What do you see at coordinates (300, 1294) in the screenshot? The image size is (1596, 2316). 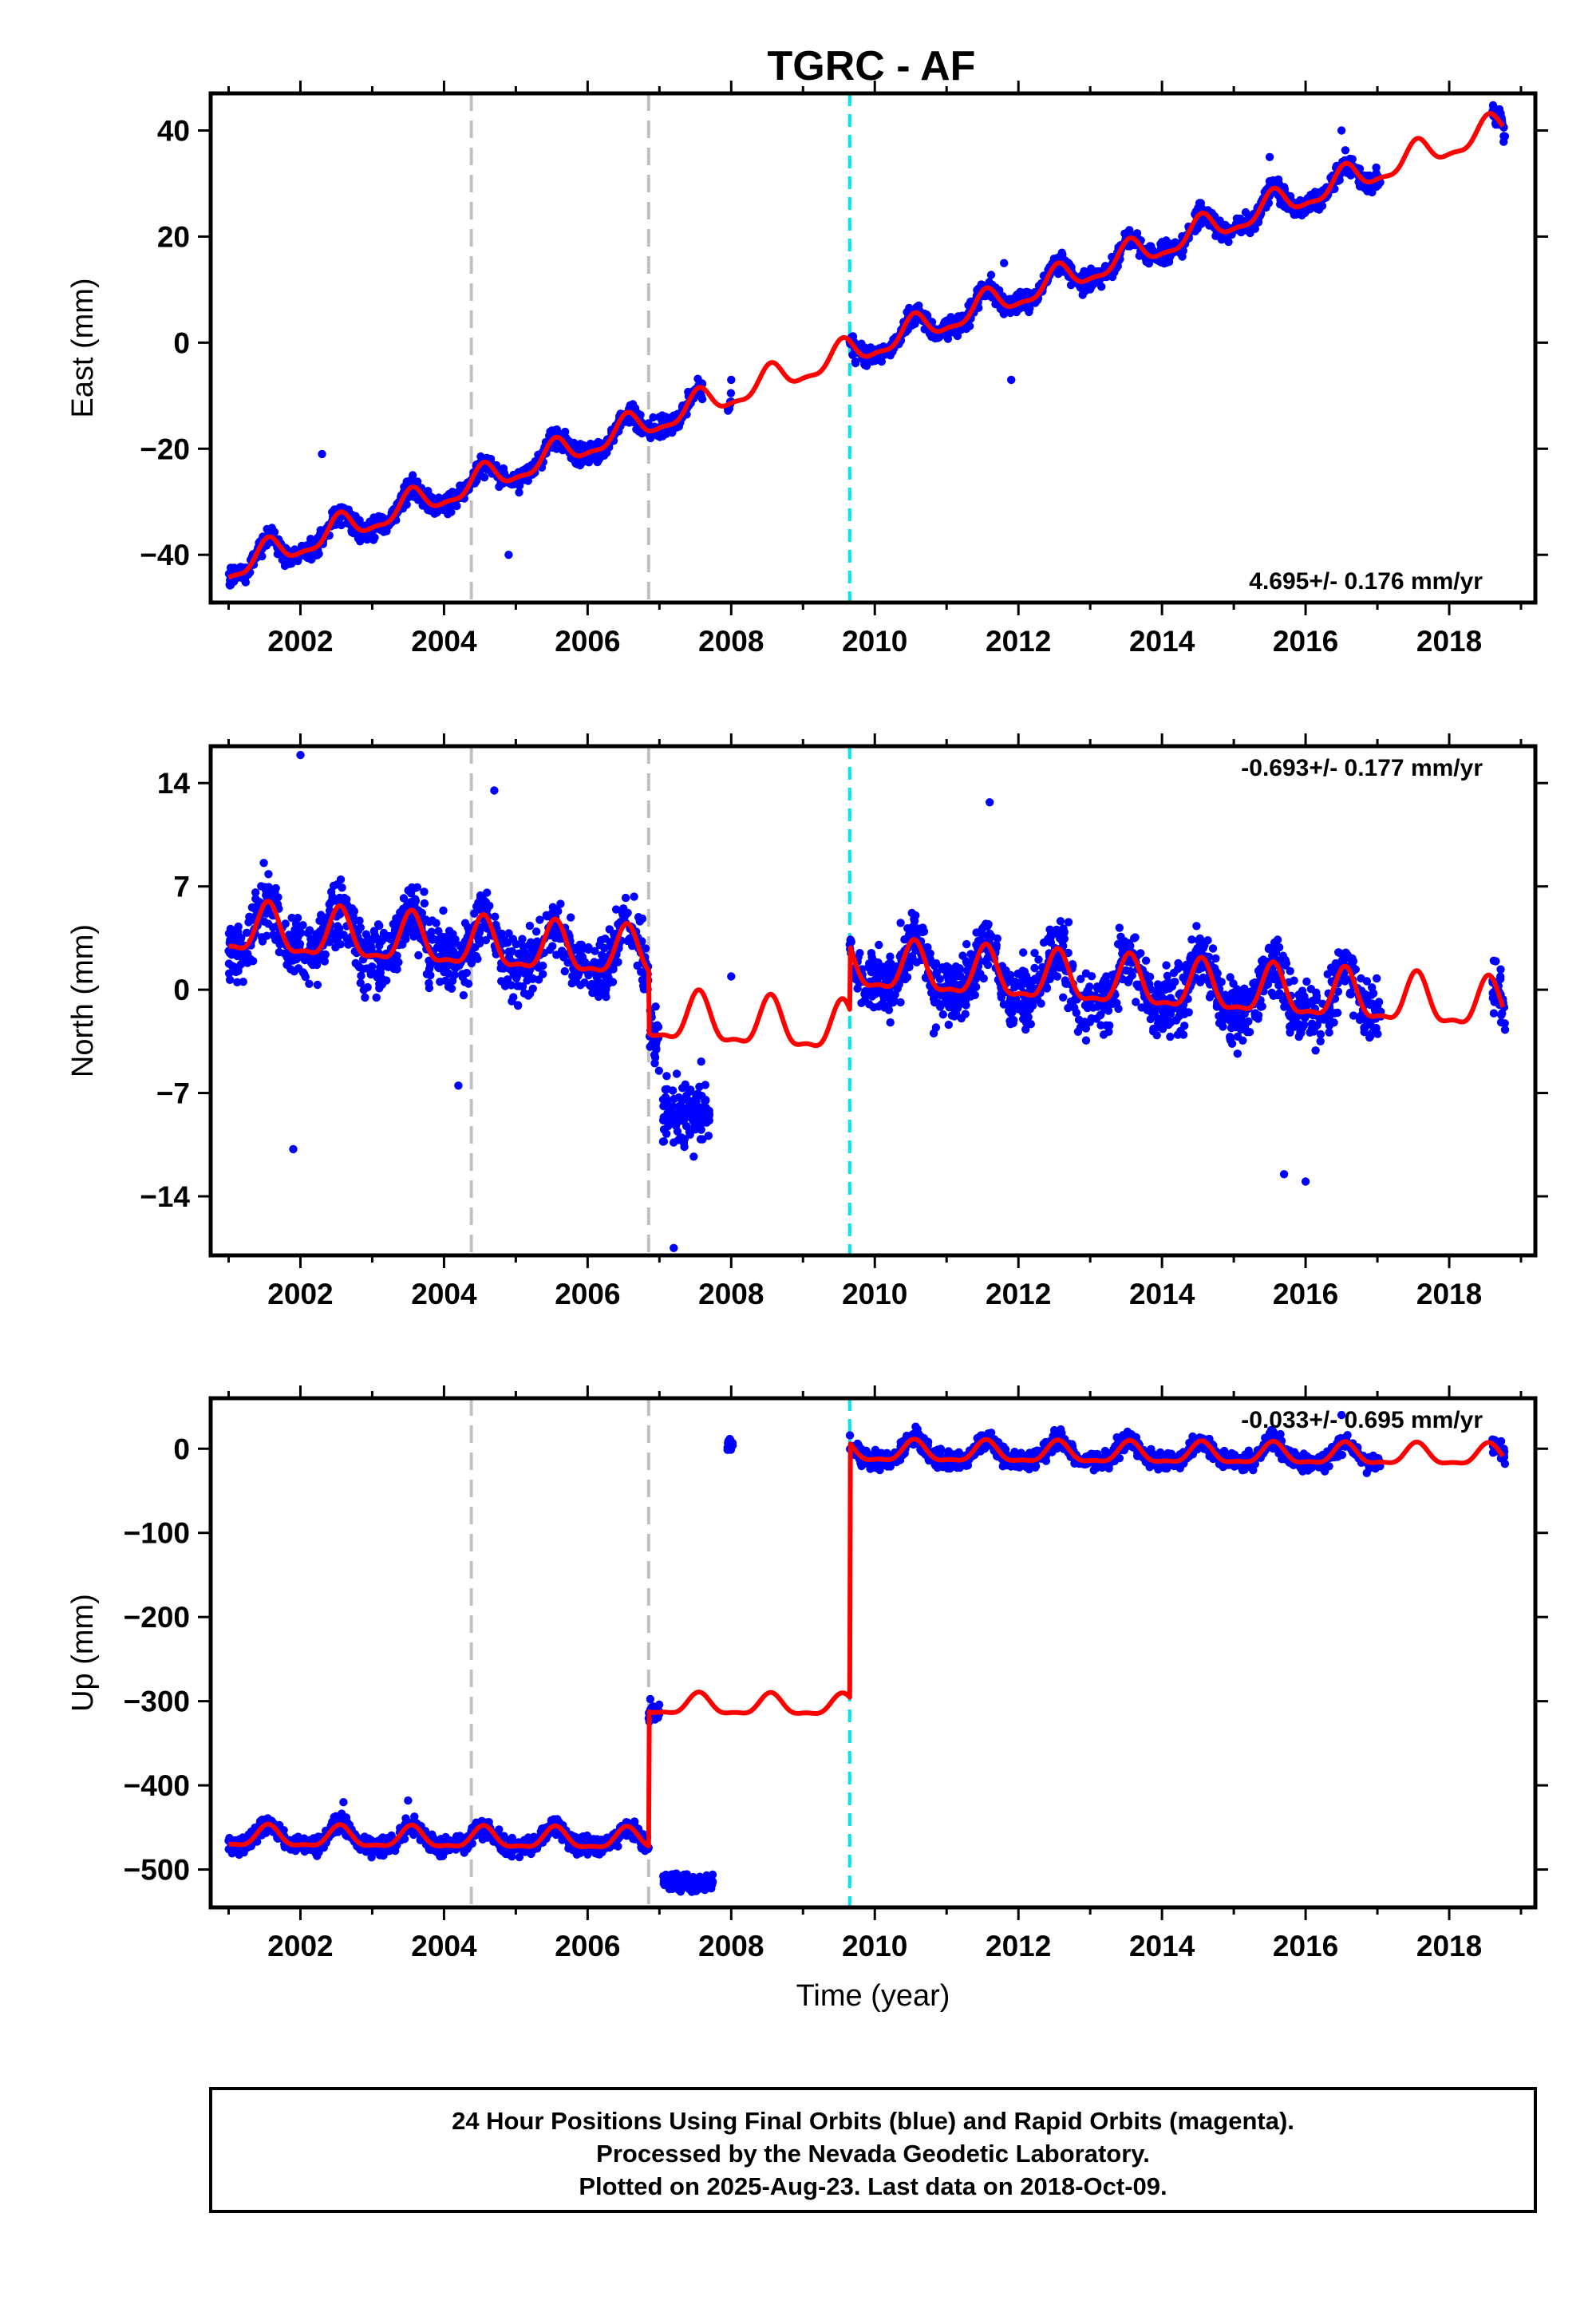 I see `x-tick-label: 2002` at bounding box center [300, 1294].